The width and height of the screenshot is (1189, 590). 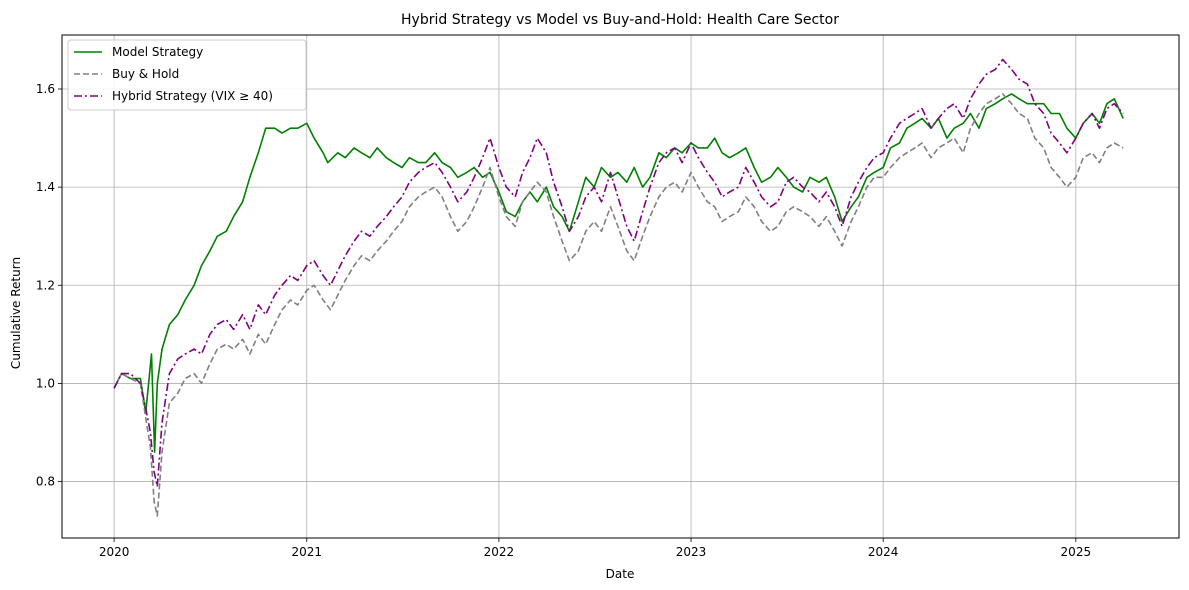 I want to click on x-tick-label: 2023, so click(x=691, y=552).